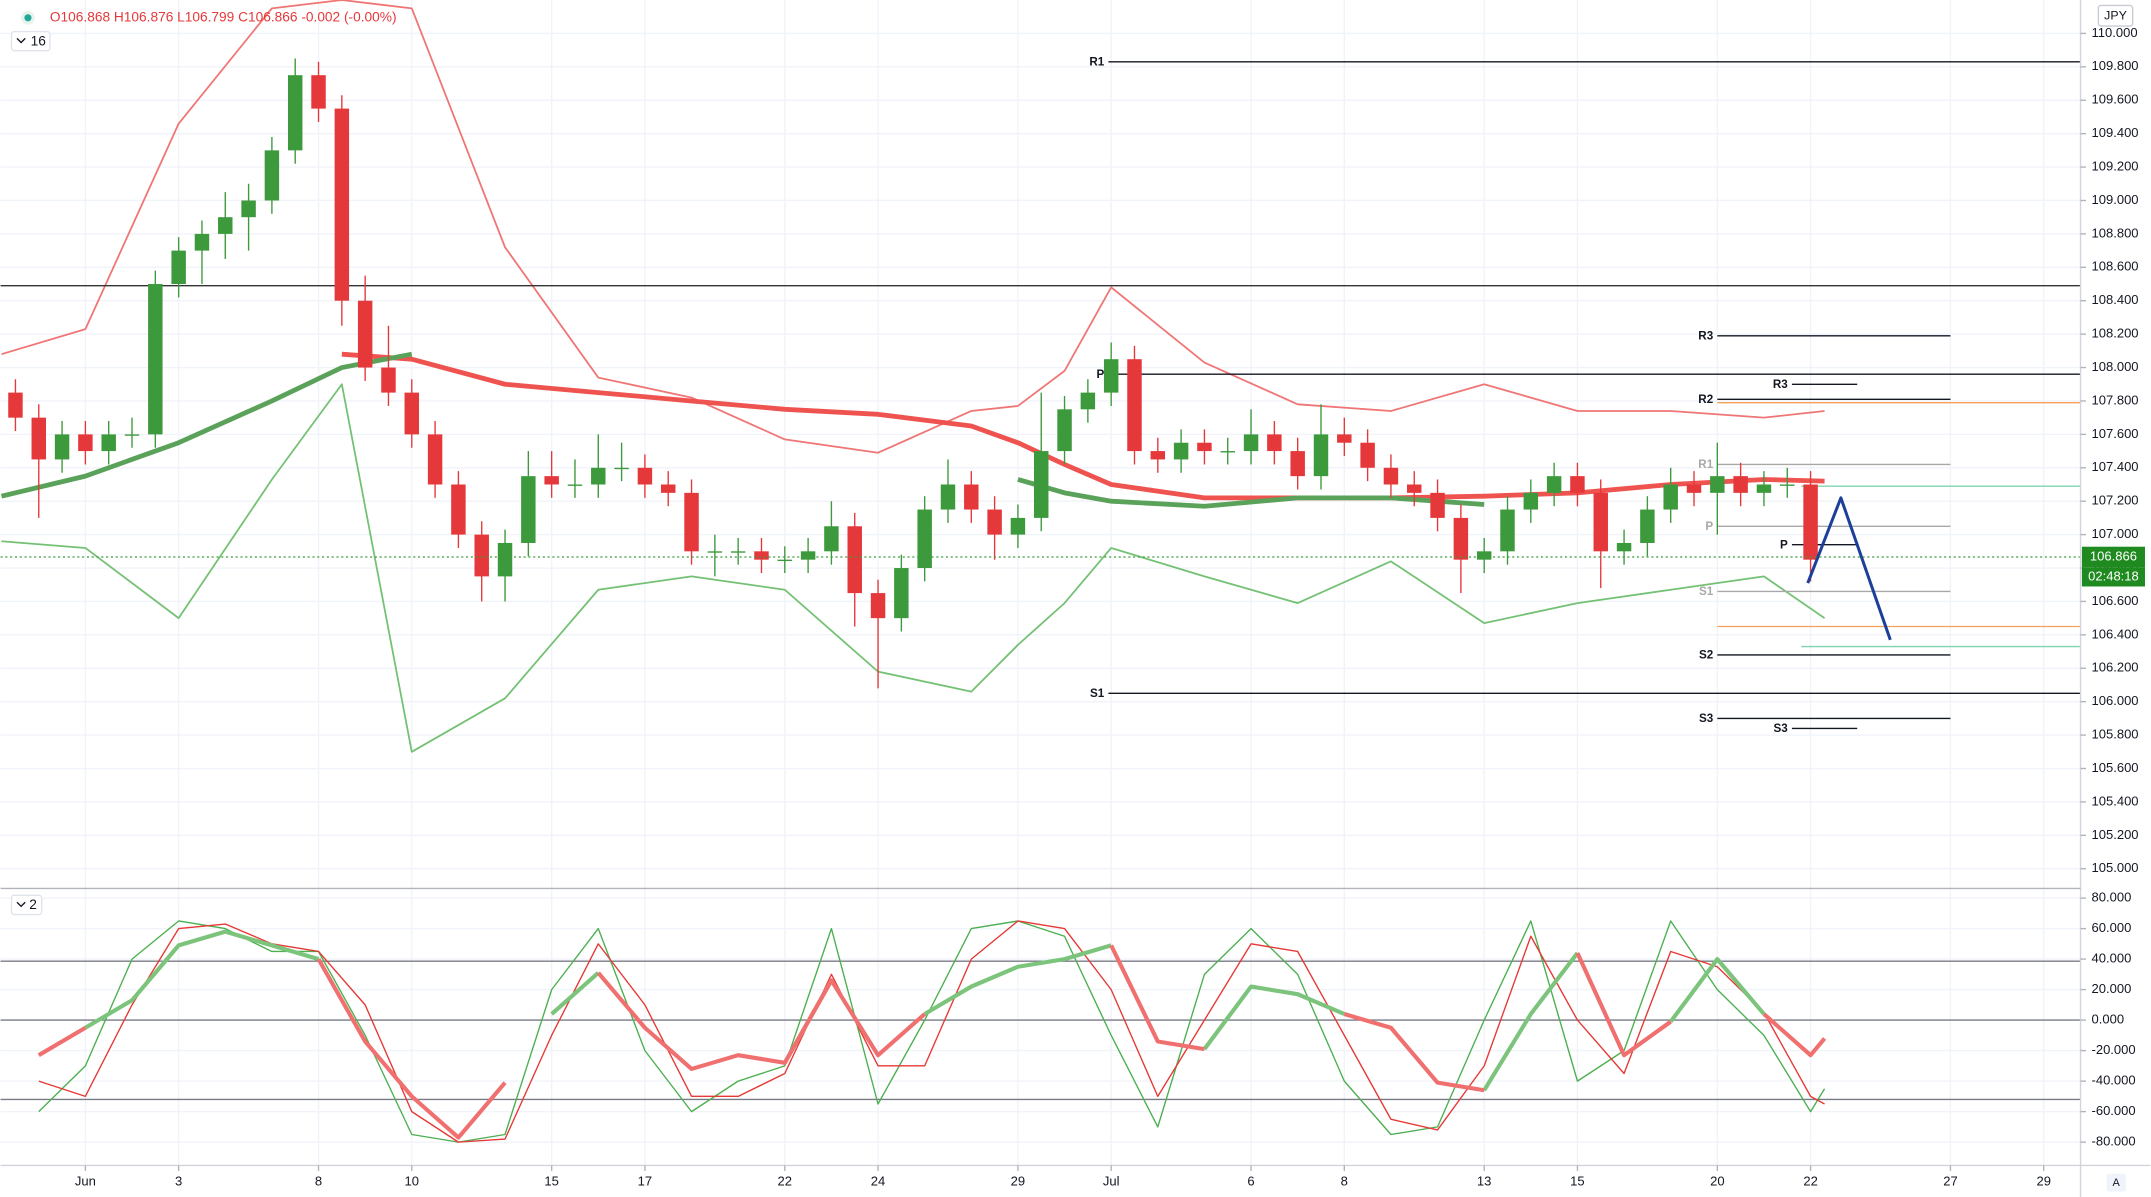 The image size is (2151, 1197). I want to click on y-tick-label: 106.400, so click(2115, 633).